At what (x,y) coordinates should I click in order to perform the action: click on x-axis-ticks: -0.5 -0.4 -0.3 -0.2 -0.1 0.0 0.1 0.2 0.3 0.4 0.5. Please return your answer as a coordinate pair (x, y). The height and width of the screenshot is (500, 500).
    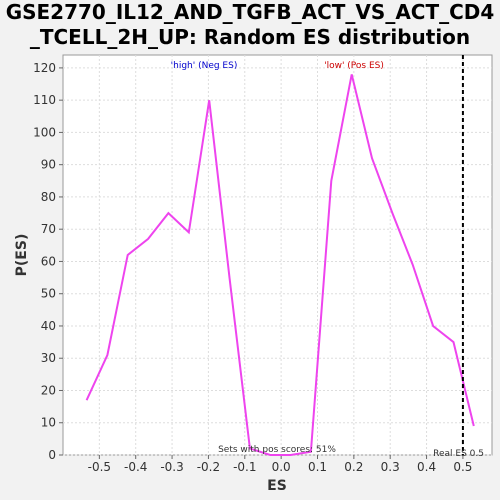
    Looking at the image, I should click on (280, 464).